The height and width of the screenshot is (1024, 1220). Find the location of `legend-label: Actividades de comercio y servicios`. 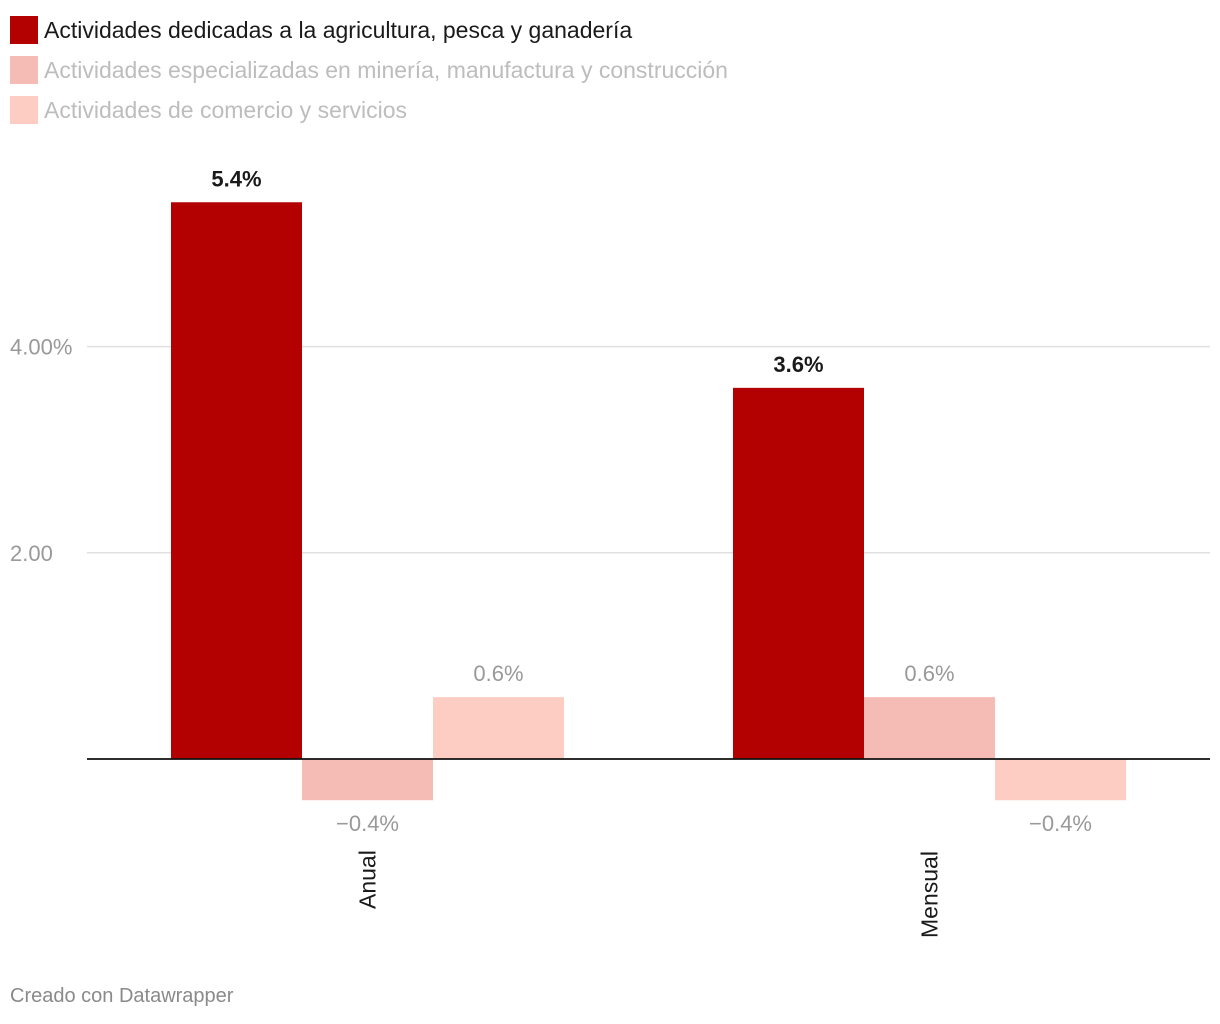

legend-label: Actividades de comercio y servicios is located at coordinates (226, 109).